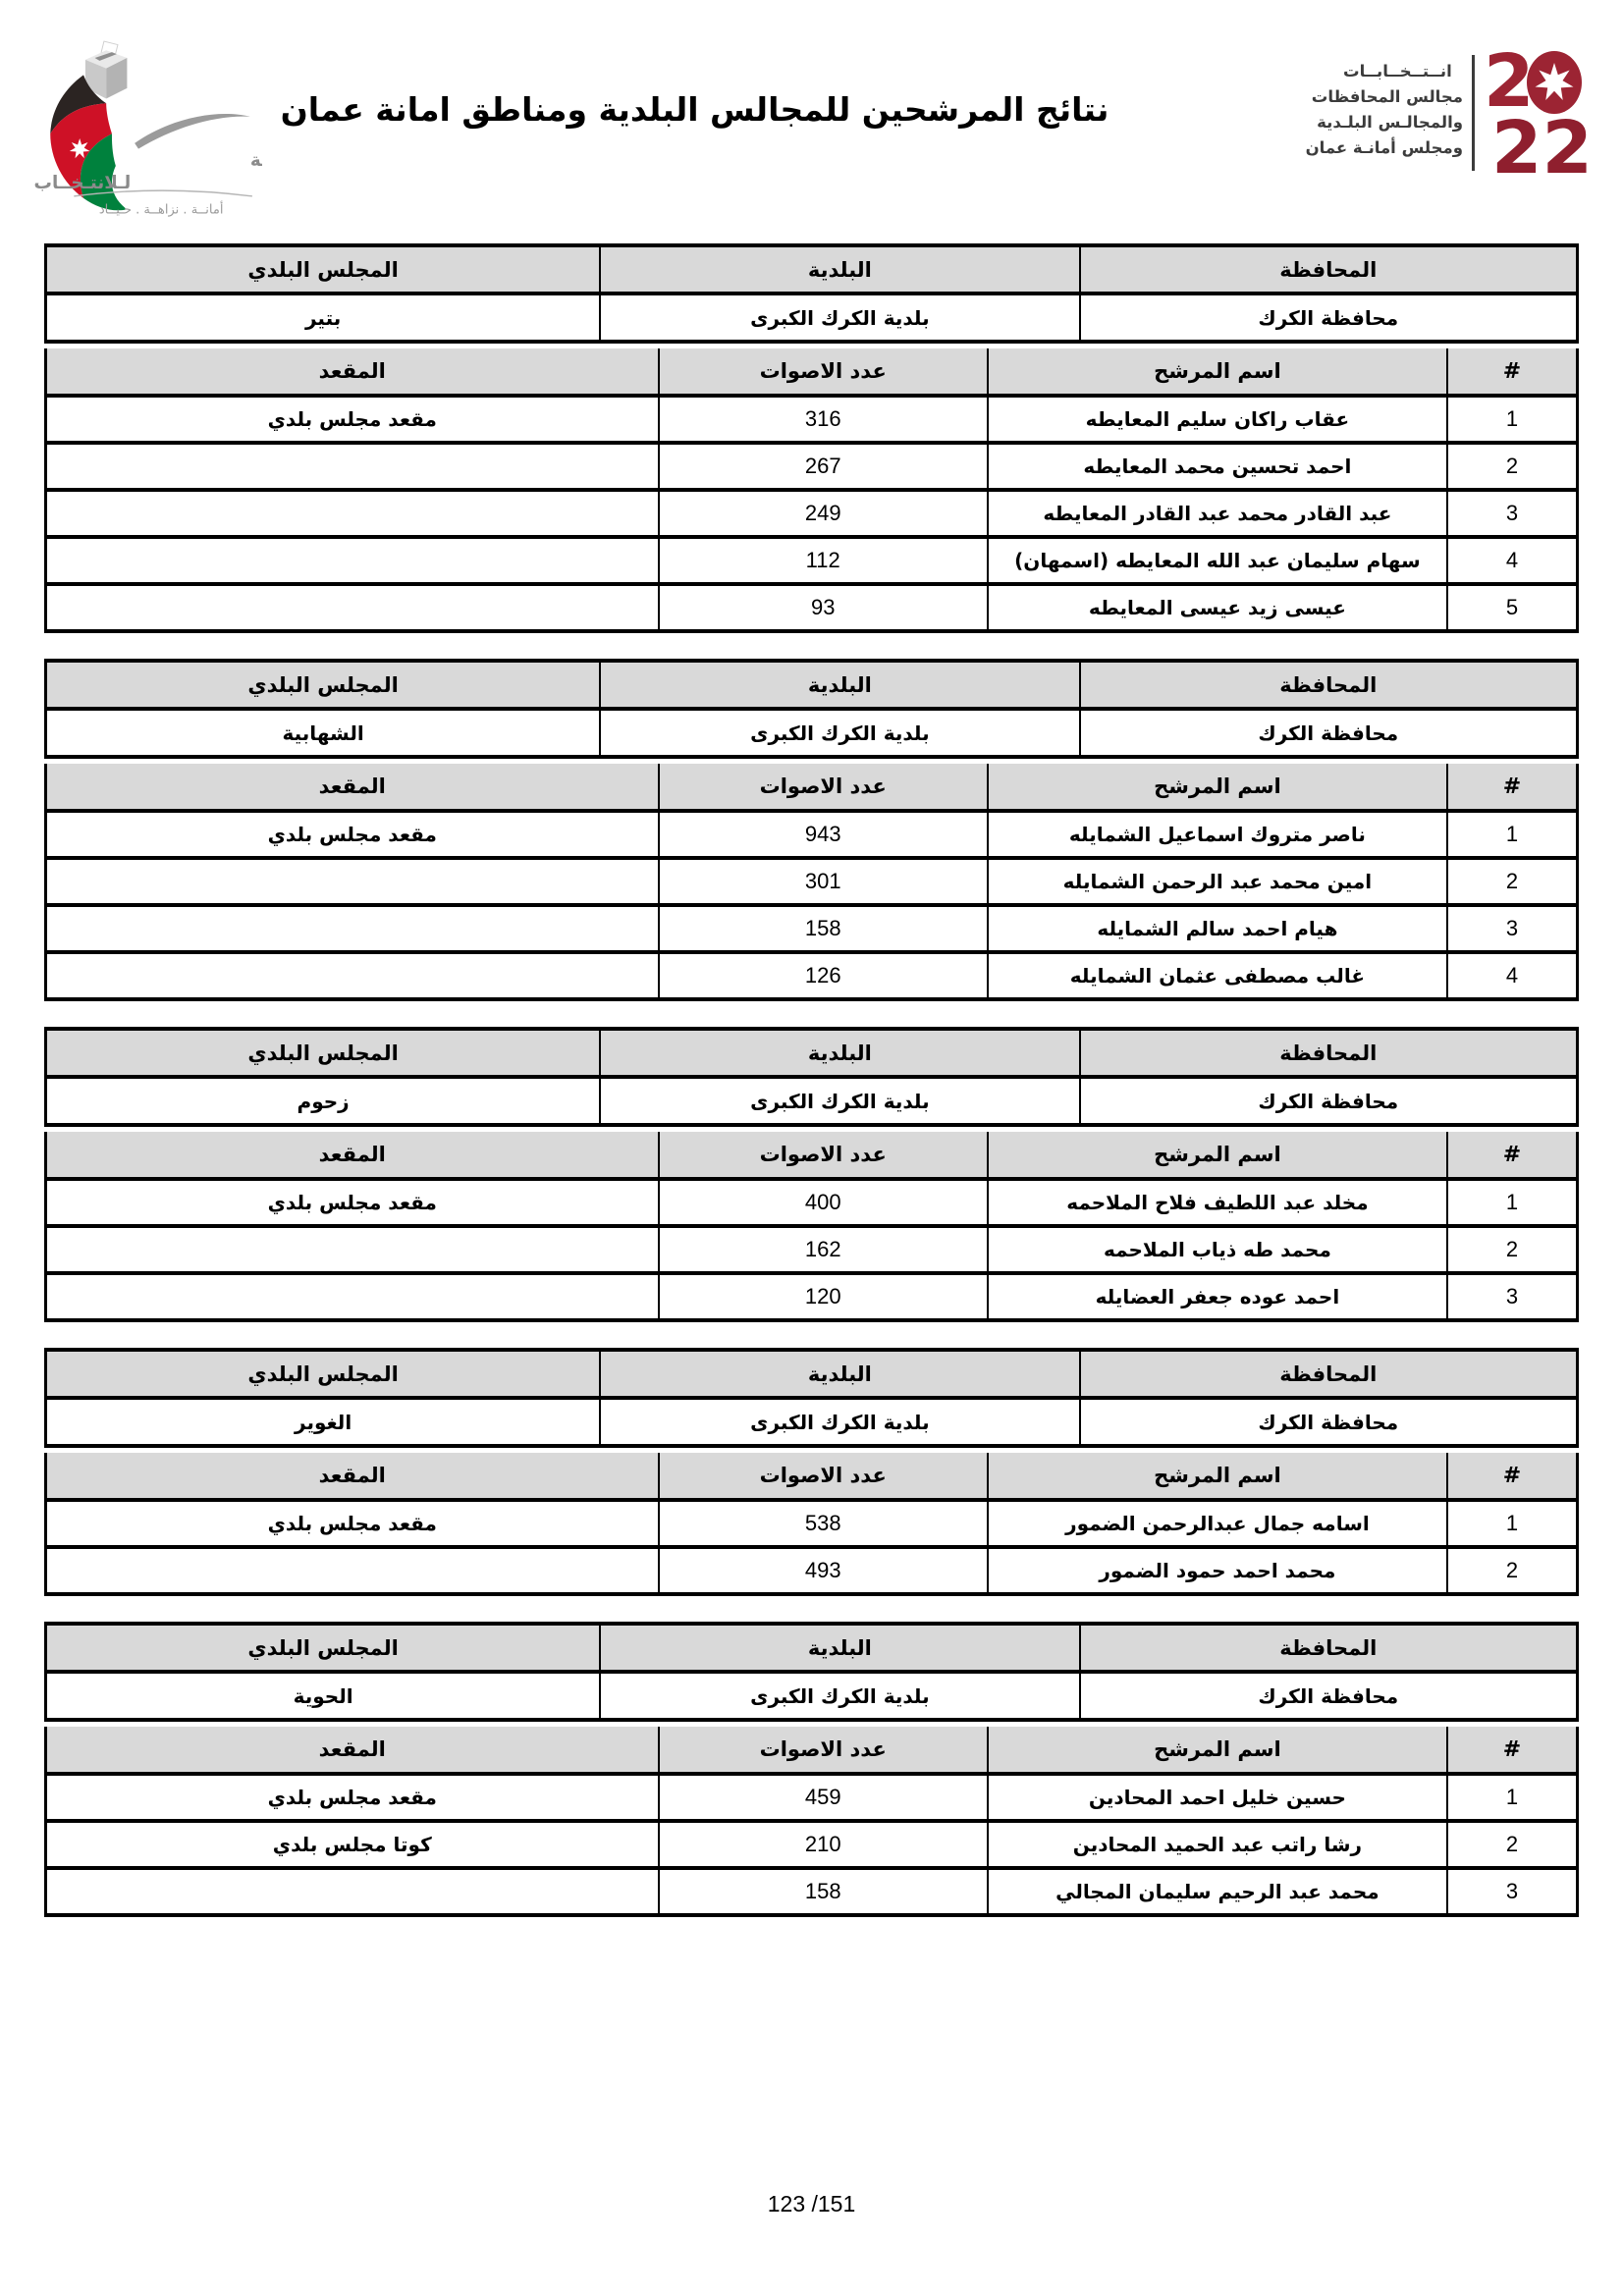 The image size is (1623, 2296). I want to click on candidate-name: عقاب راكان سليم المعايطه, so click(1217, 420).